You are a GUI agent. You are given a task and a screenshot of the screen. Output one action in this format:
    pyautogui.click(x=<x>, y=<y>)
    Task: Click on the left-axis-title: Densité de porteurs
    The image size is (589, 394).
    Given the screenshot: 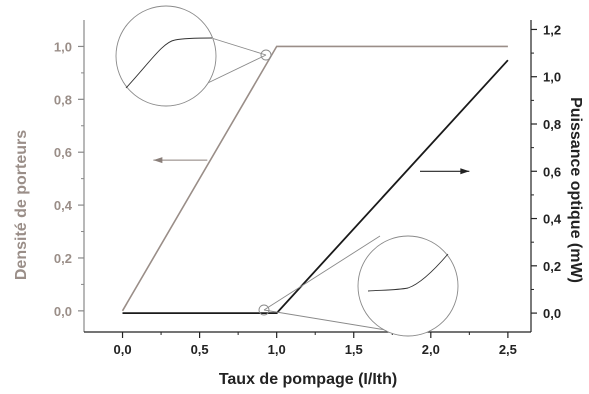 What is the action you would take?
    pyautogui.click(x=21, y=205)
    